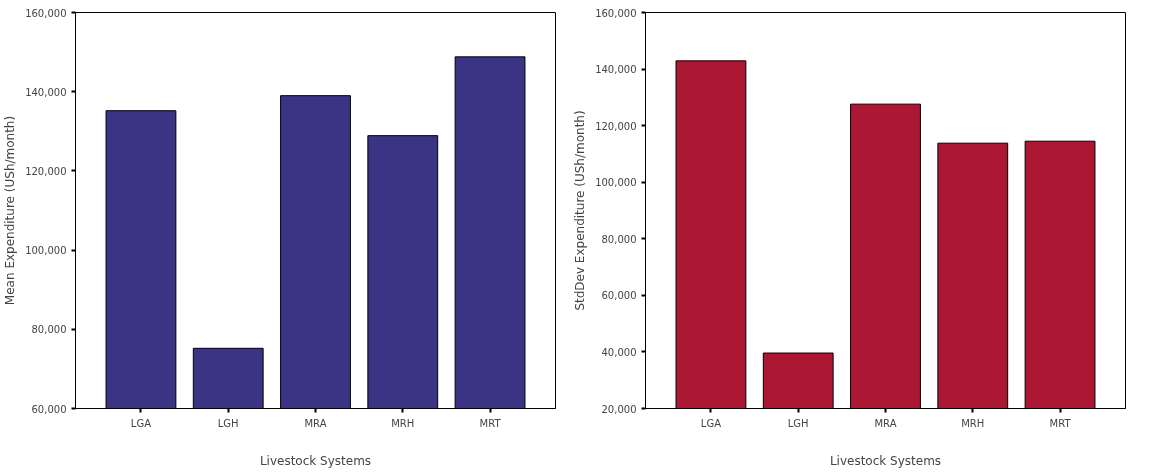 Image resolution: width=1156 pixels, height=475 pixels. Describe the element at coordinates (10, 210) in the screenshot. I see `y-axis-title: Mean Expenditure (USh/month)` at that location.